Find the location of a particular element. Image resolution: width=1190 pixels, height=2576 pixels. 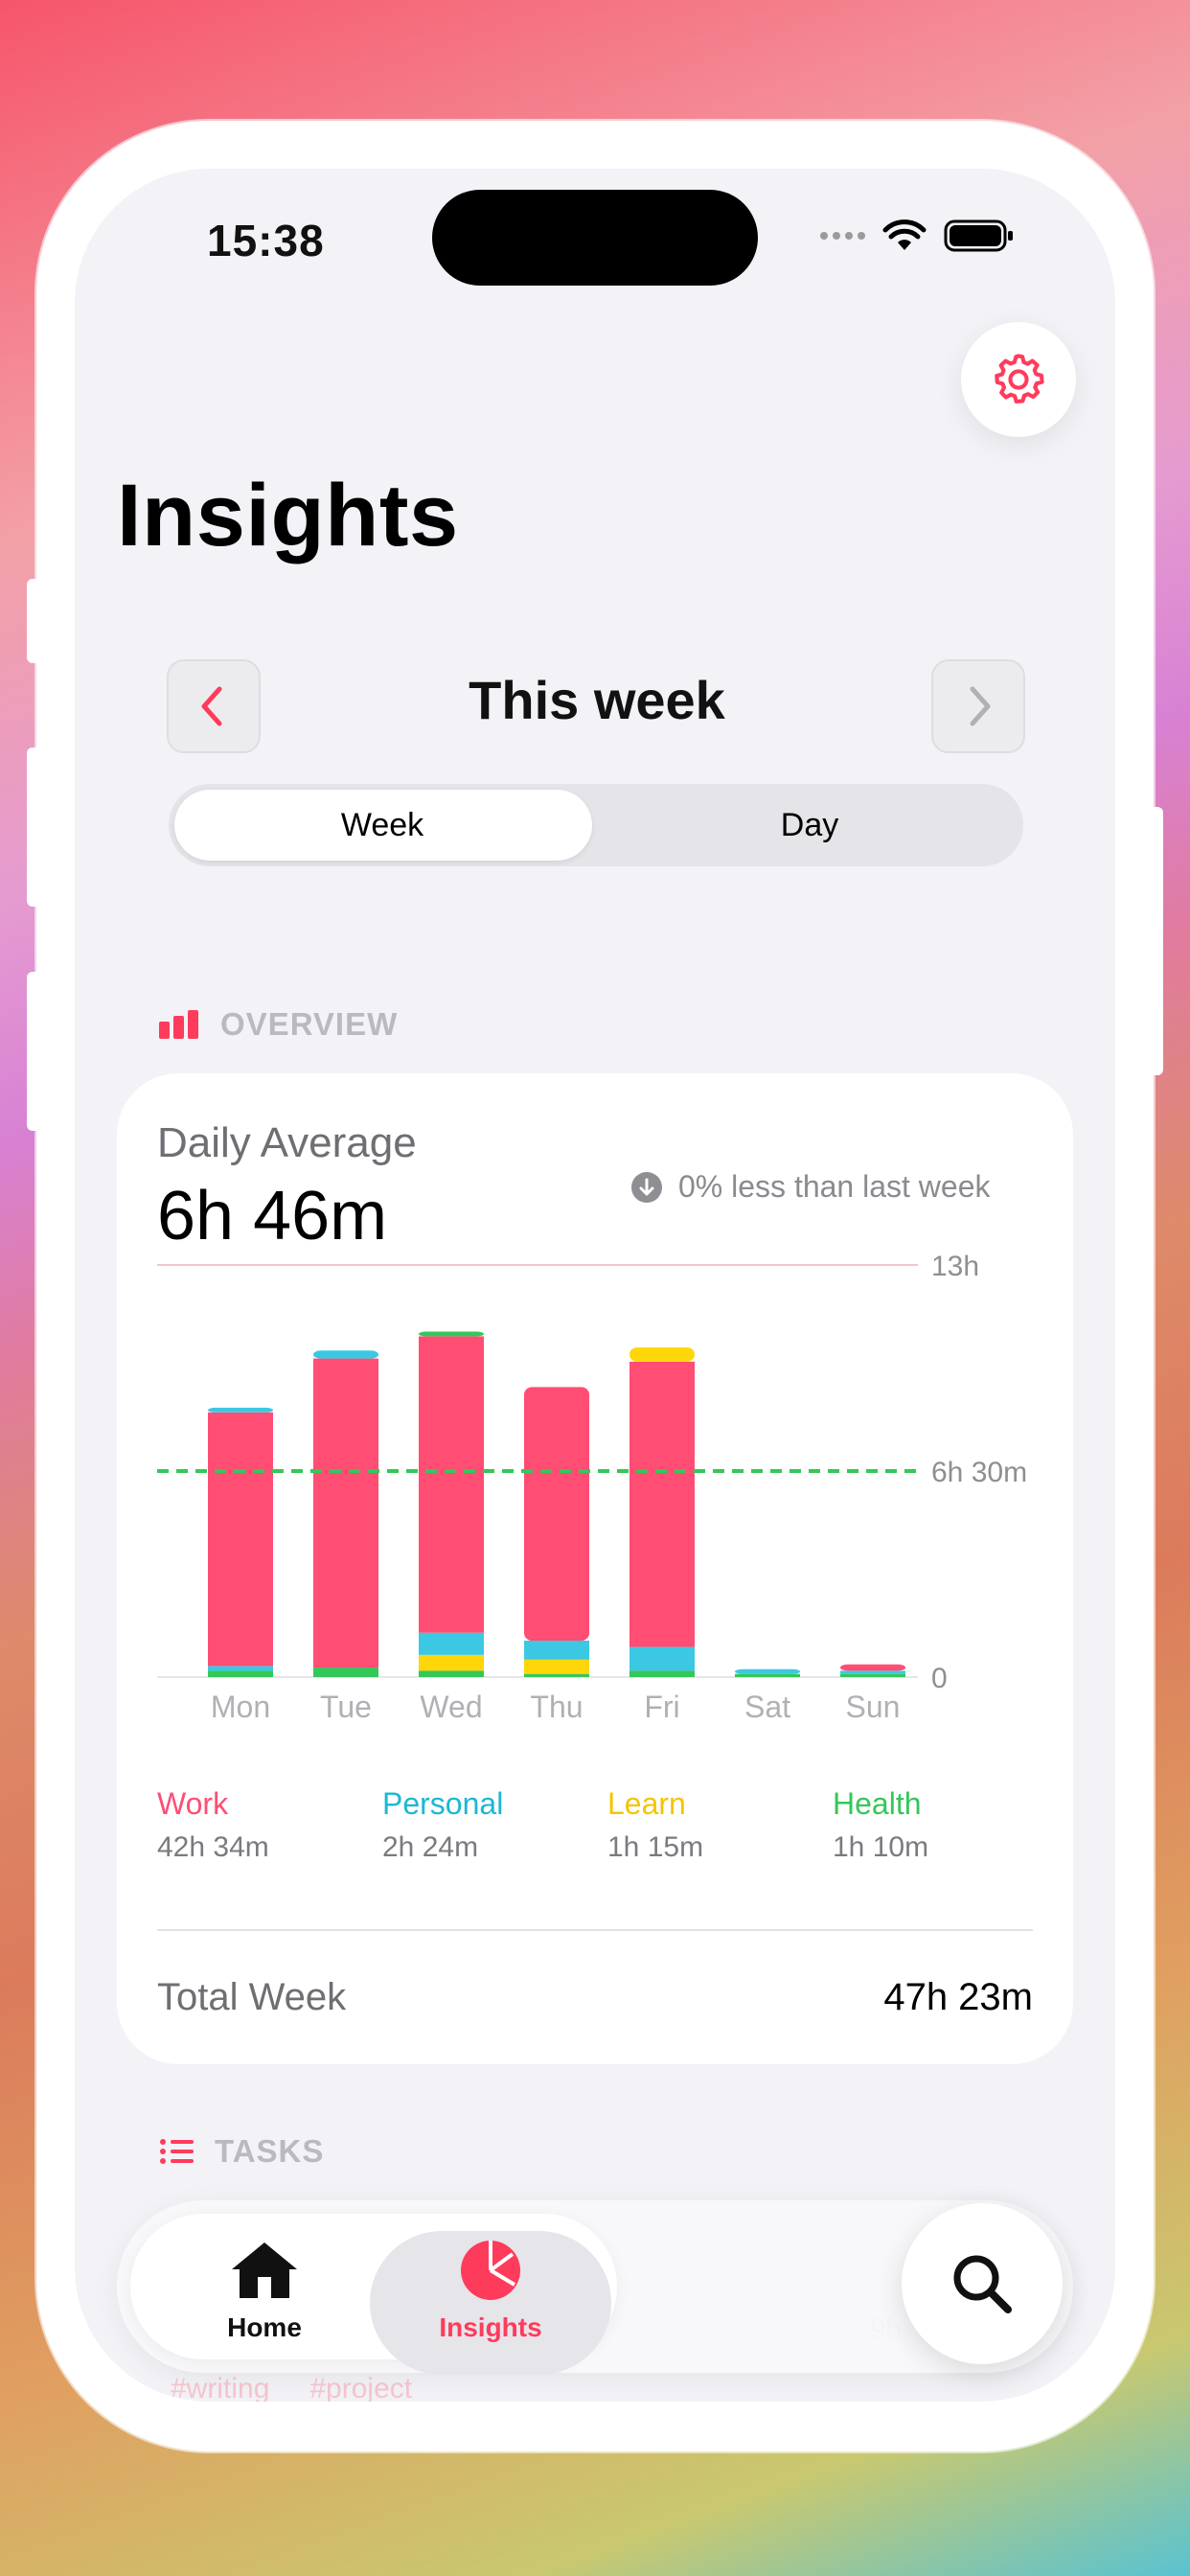

legend-name: Learn is located at coordinates (647, 1803).